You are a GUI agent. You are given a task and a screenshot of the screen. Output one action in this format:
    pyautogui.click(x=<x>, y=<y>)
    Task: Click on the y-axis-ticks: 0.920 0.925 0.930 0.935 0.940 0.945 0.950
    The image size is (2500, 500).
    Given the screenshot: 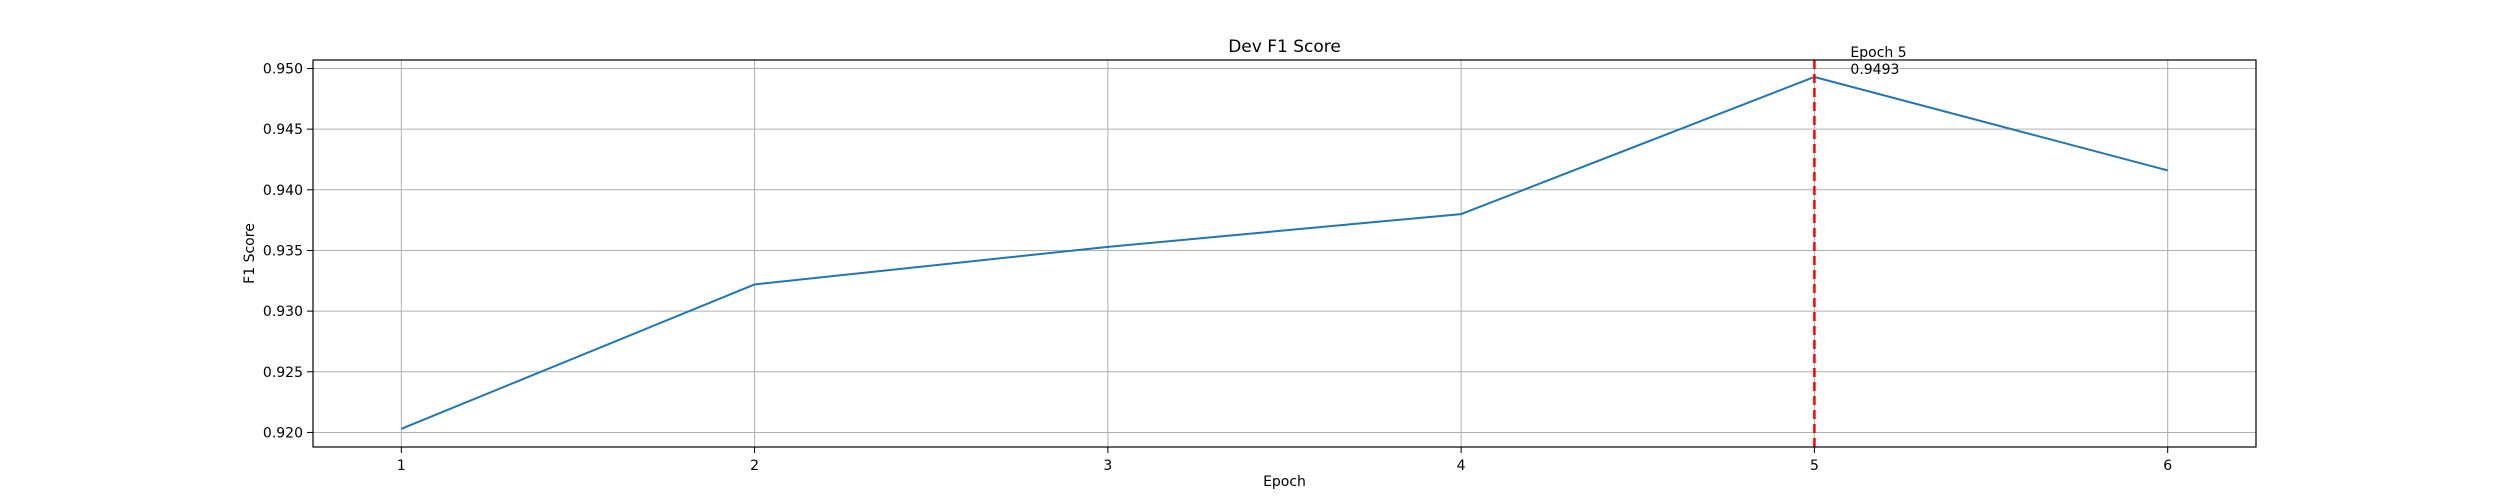 What is the action you would take?
    pyautogui.click(x=288, y=251)
    